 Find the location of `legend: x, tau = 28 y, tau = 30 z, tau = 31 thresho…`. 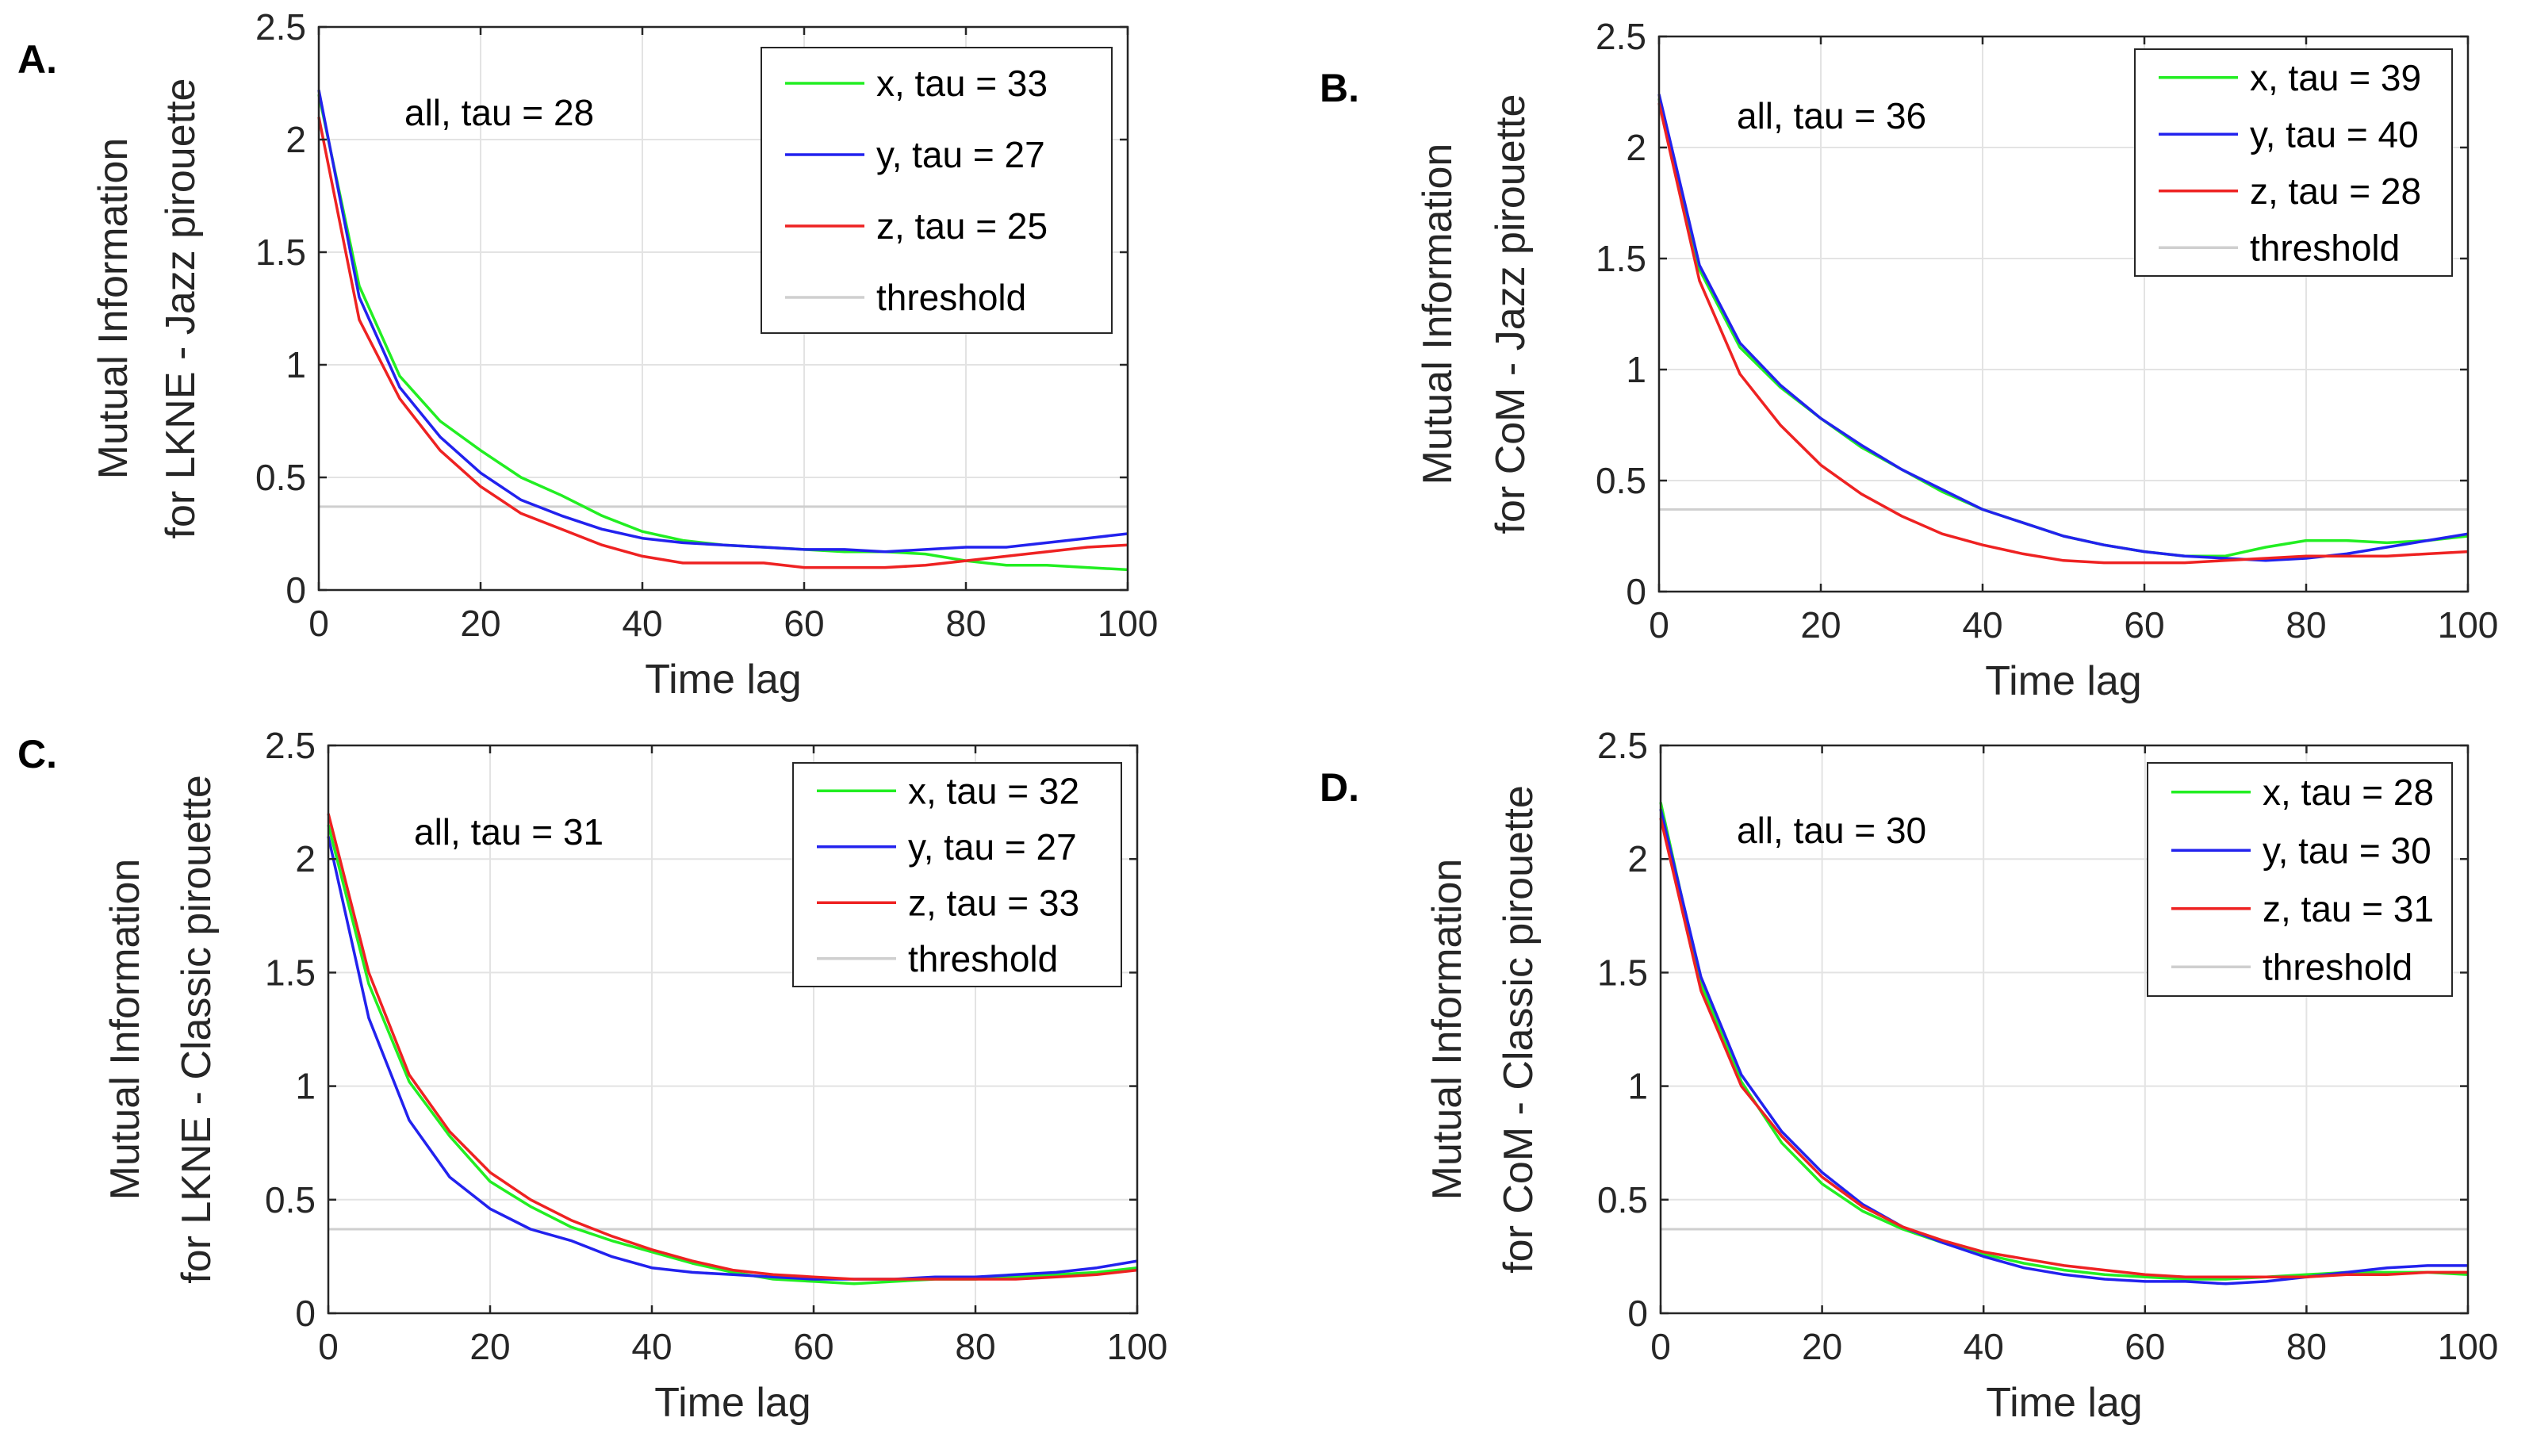

legend: x, tau = 28 y, tau = 30 z, tau = 31 thresho… is located at coordinates (2300, 879).